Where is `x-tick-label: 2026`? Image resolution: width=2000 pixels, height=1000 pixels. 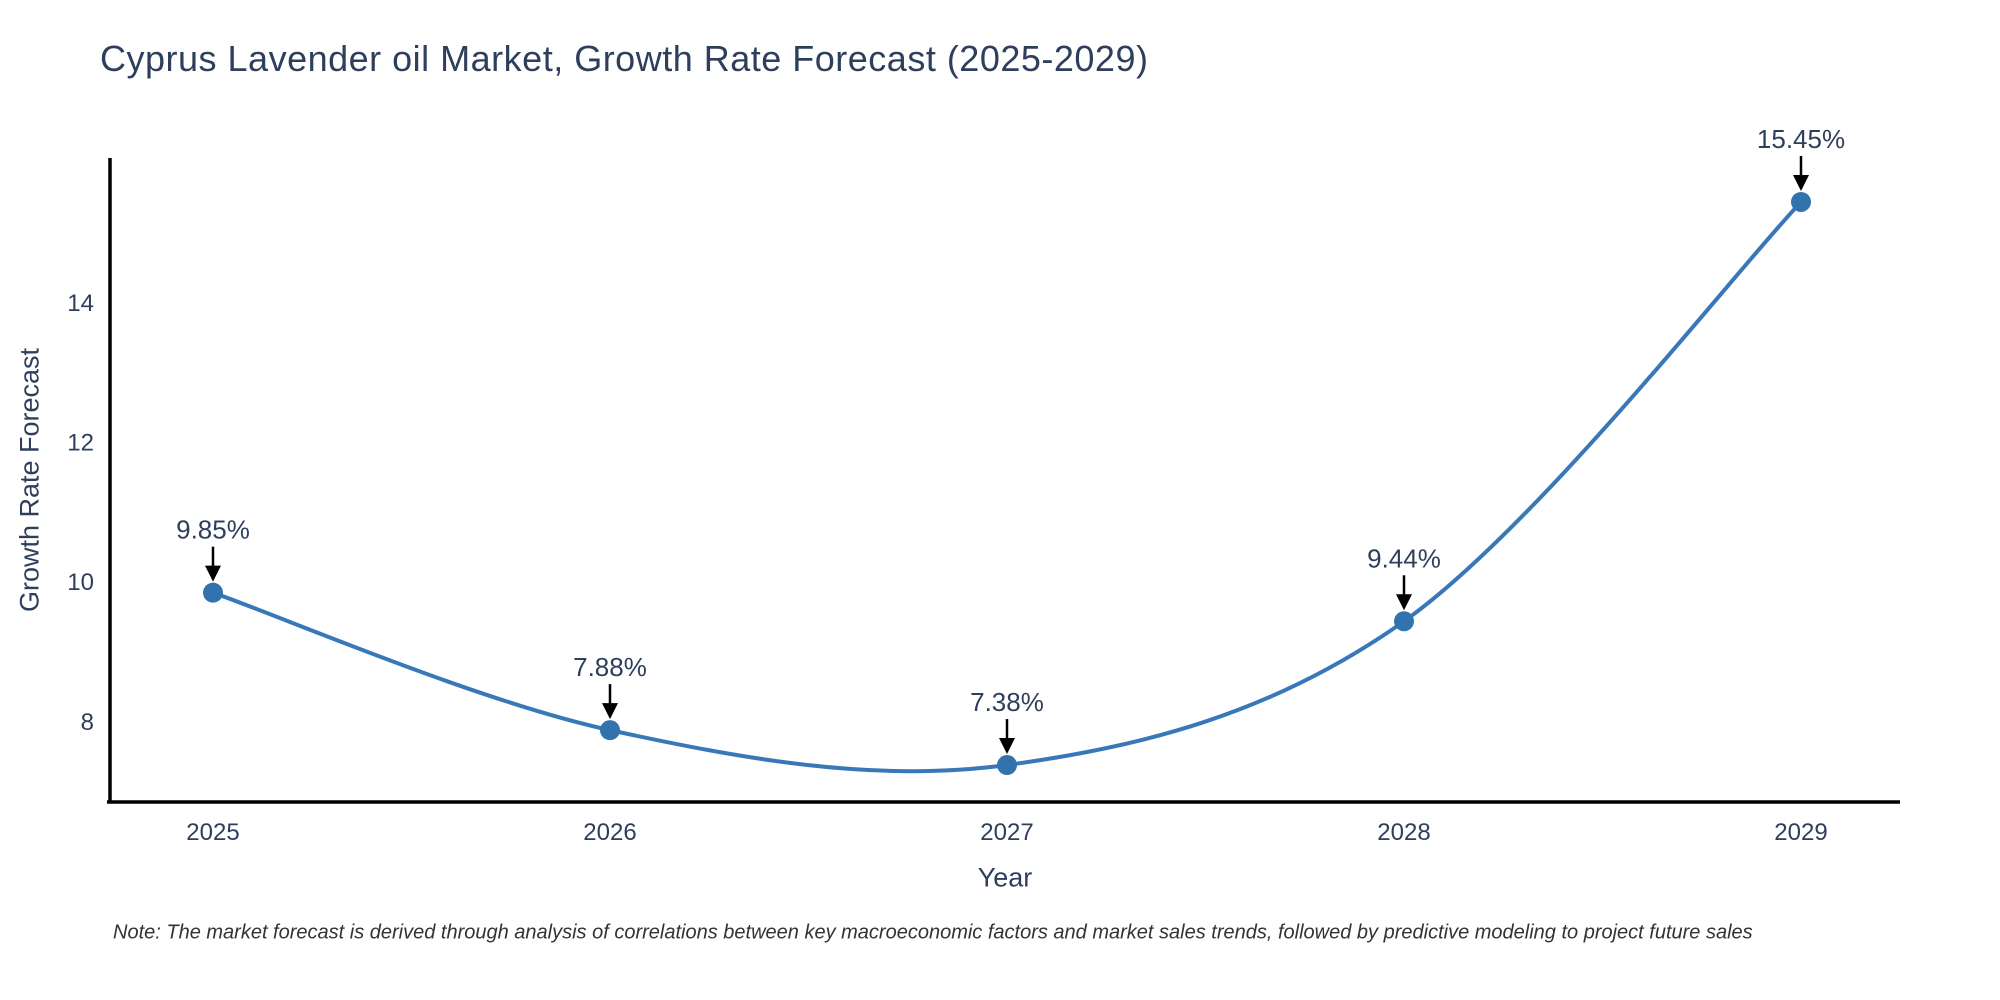
x-tick-label: 2026 is located at coordinates (609, 832).